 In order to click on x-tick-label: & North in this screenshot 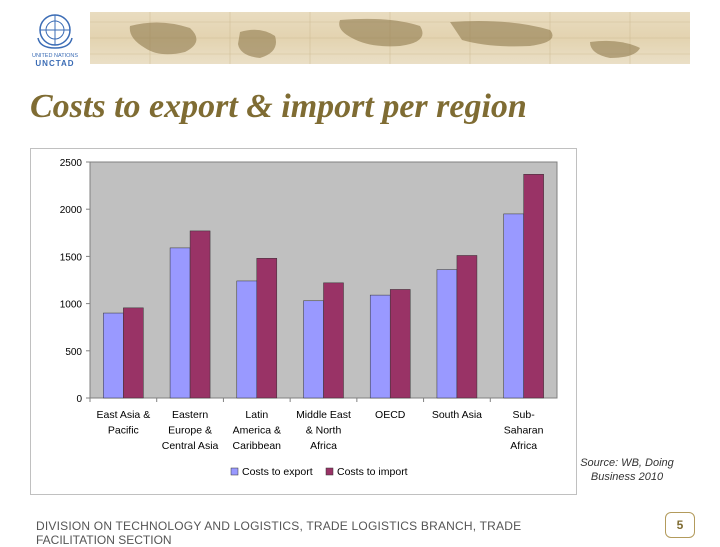, I will do `click(324, 431)`.